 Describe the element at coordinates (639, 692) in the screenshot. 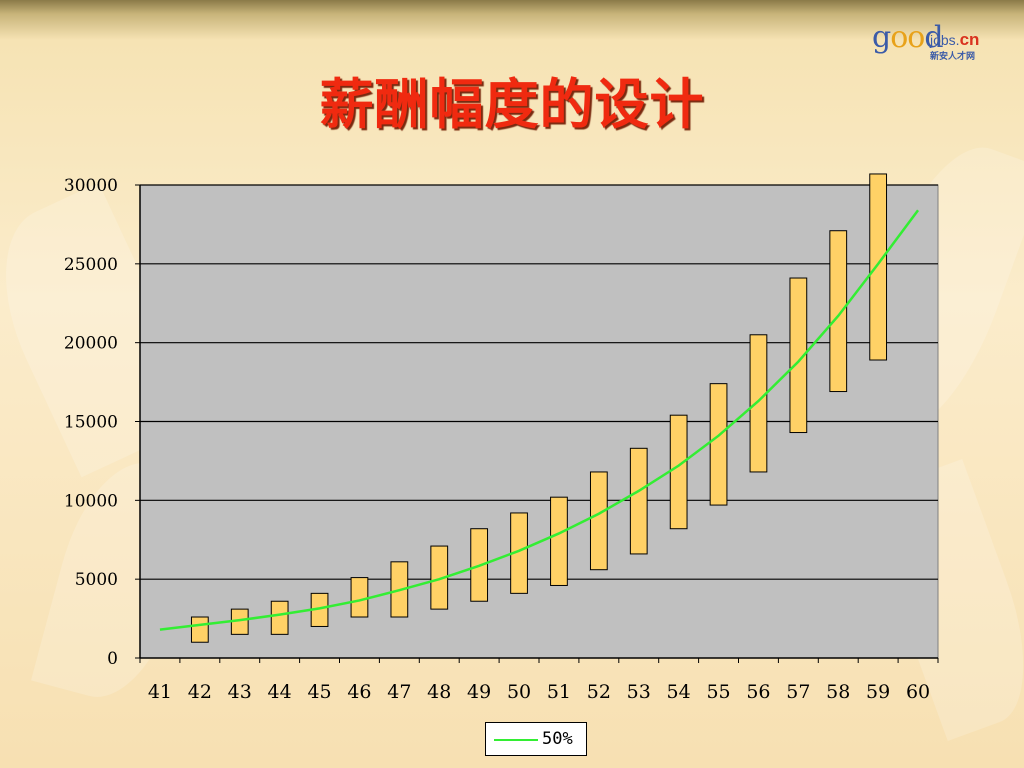

I see `x-tick-label: 53` at that location.